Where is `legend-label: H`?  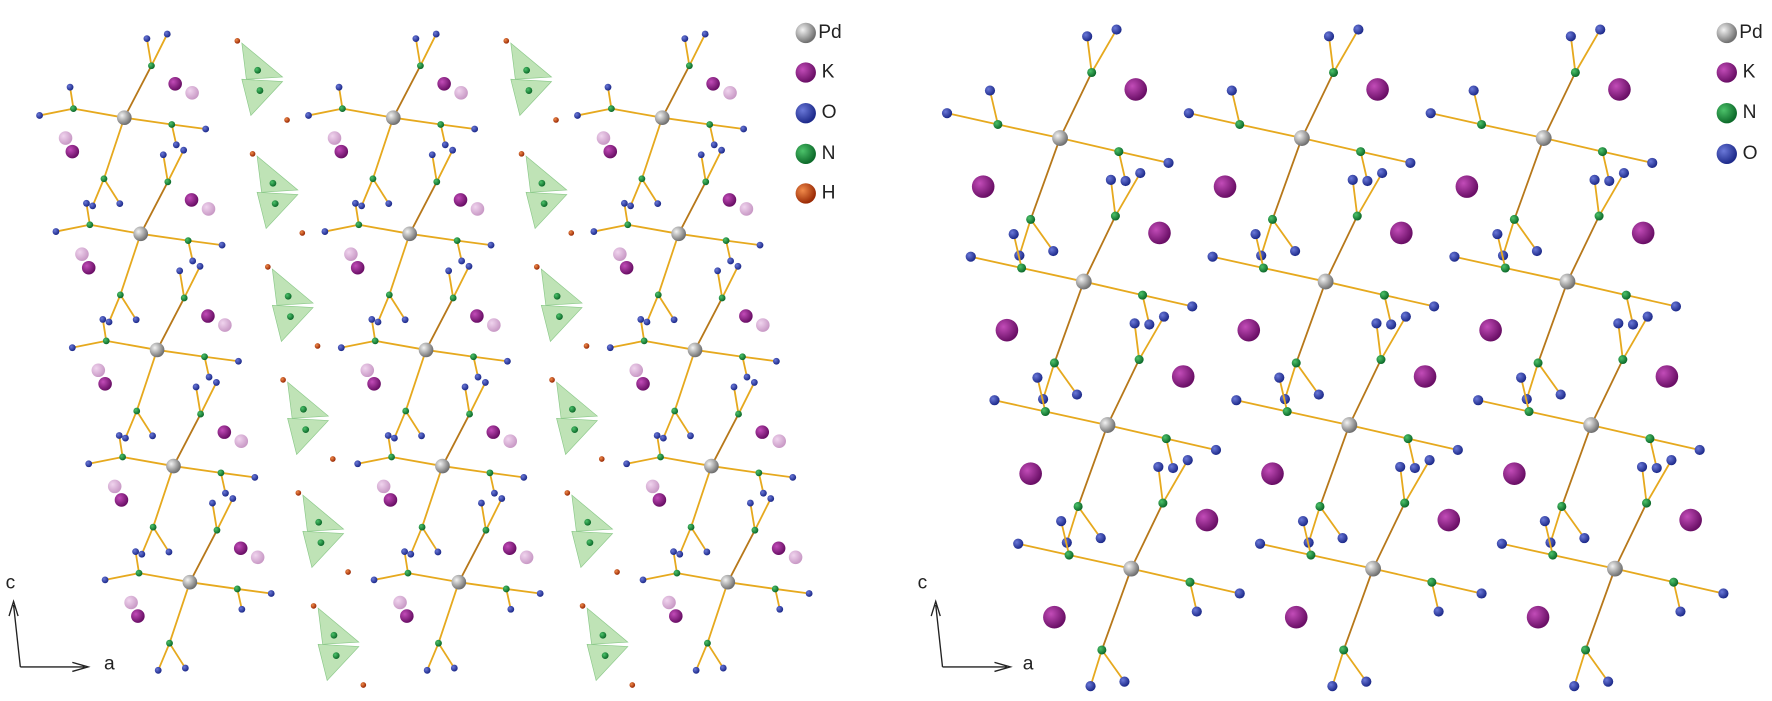
legend-label: H is located at coordinates (829, 192).